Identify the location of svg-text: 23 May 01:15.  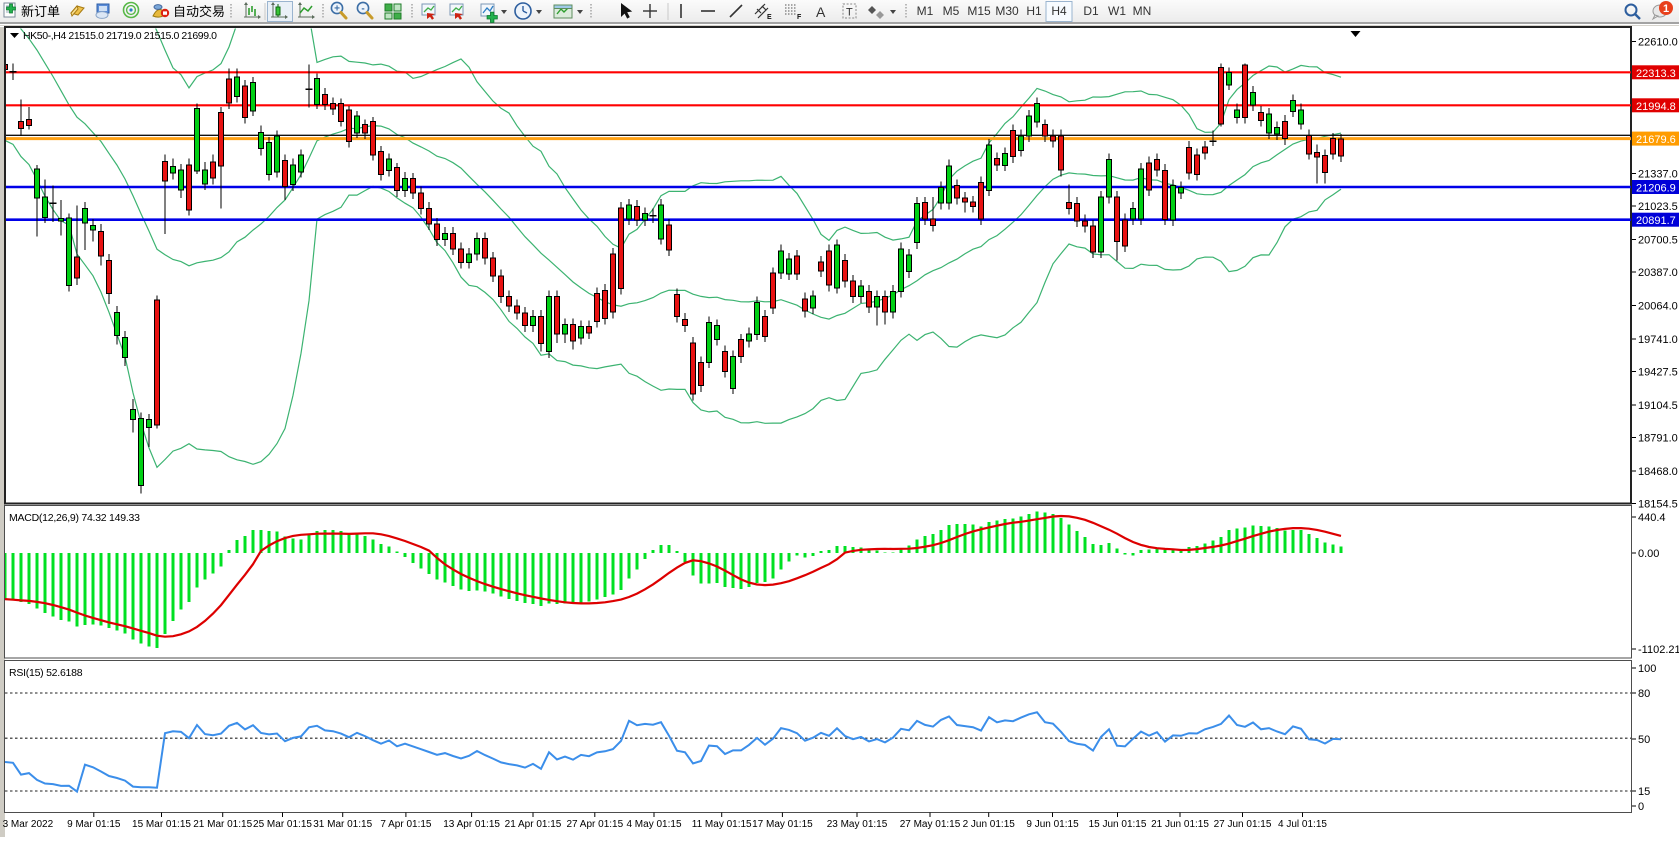
(857, 824).